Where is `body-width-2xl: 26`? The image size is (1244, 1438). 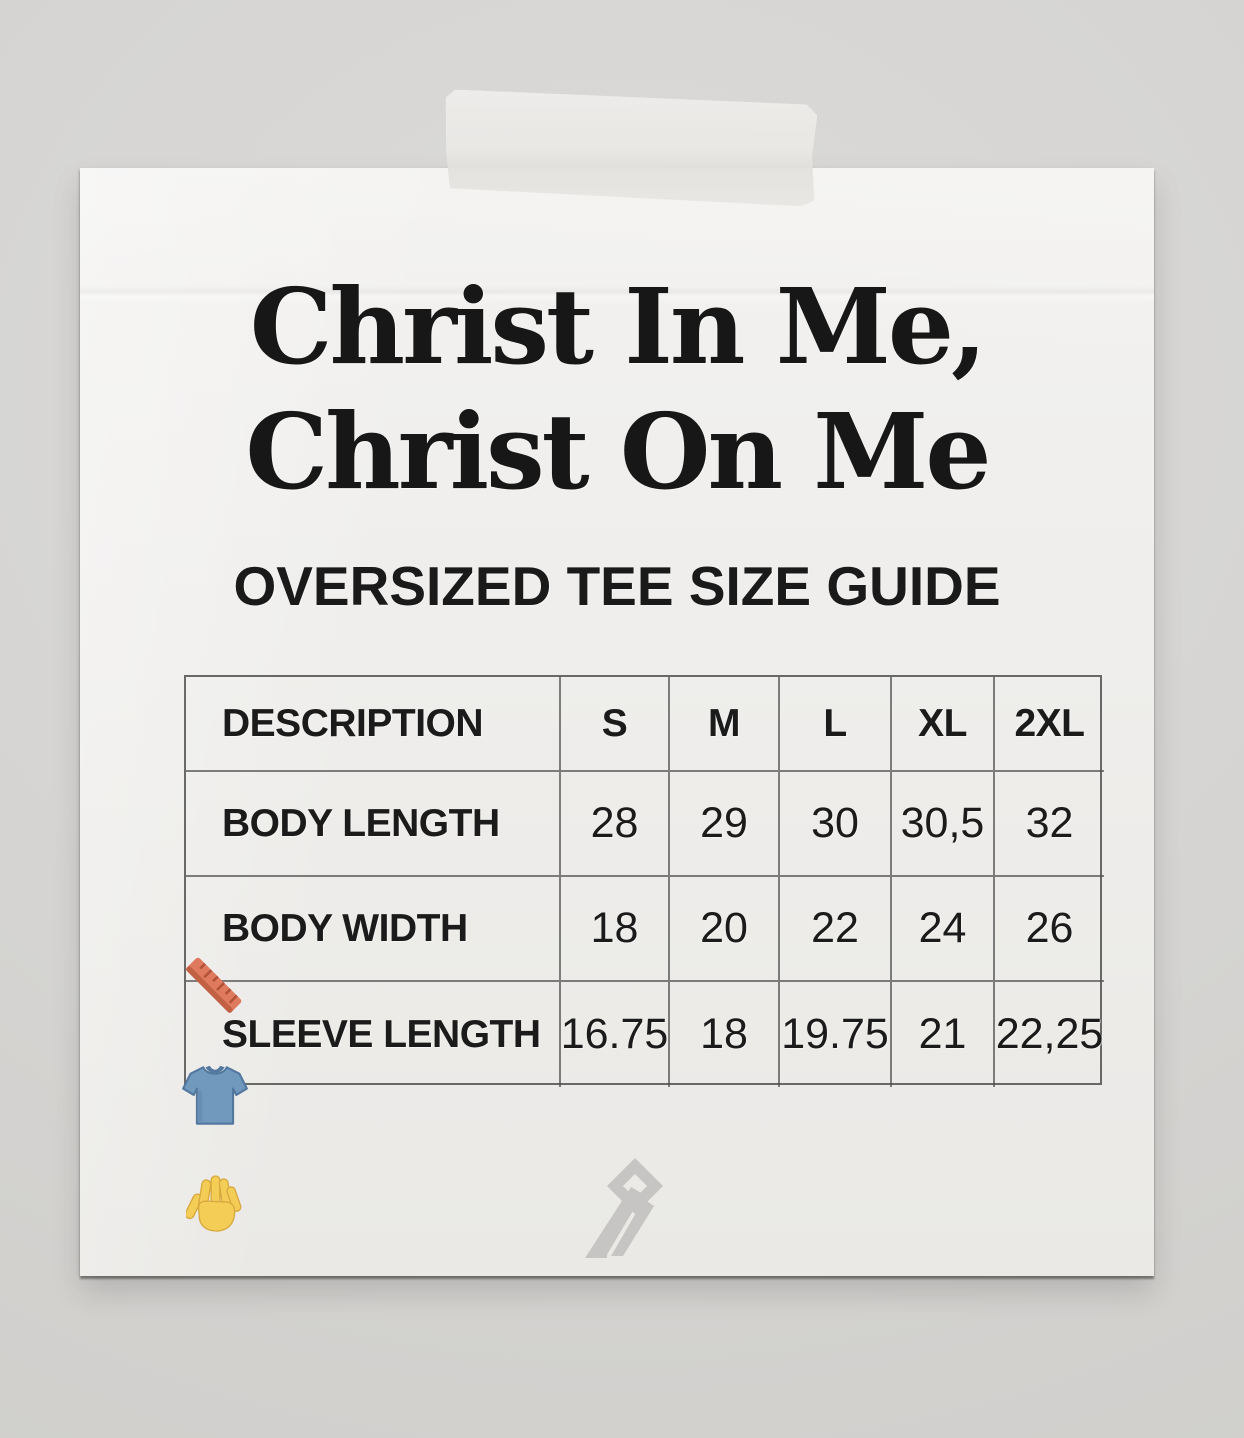 body-width-2xl: 26 is located at coordinates (1049, 929).